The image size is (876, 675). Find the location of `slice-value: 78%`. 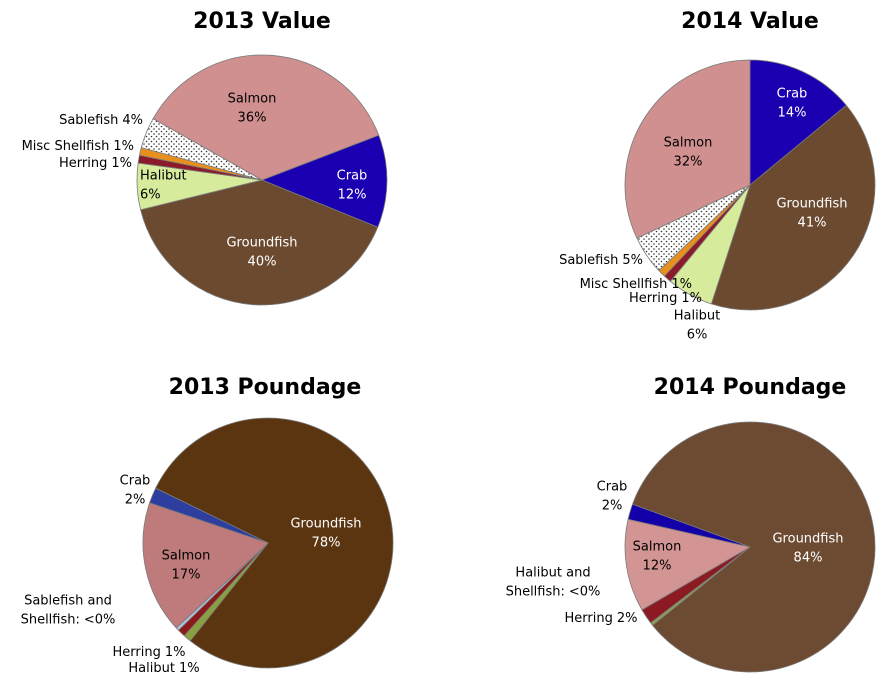

slice-value: 78% is located at coordinates (326, 542).